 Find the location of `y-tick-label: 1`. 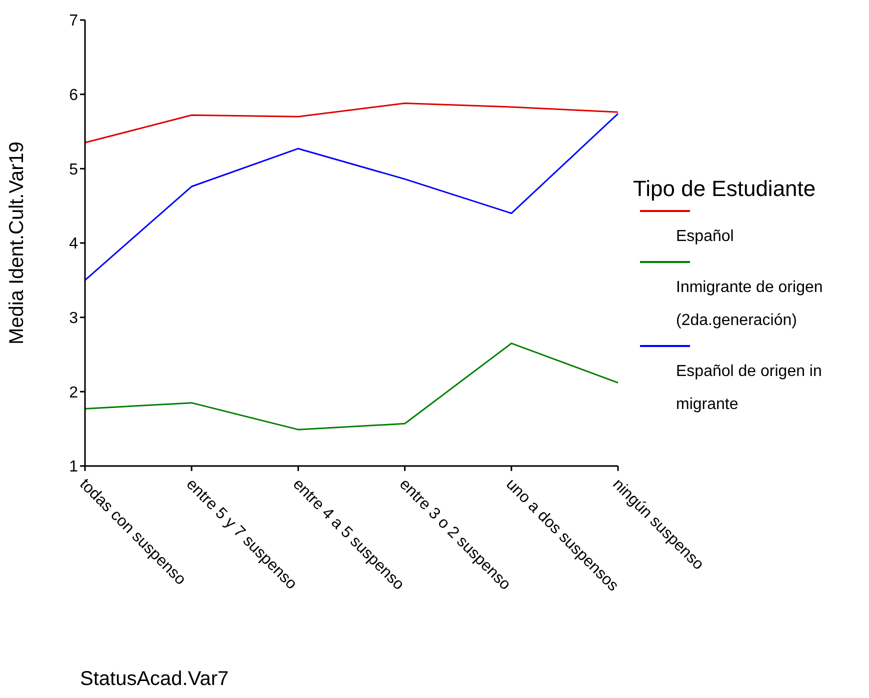

y-tick-label: 1 is located at coordinates (73, 467).